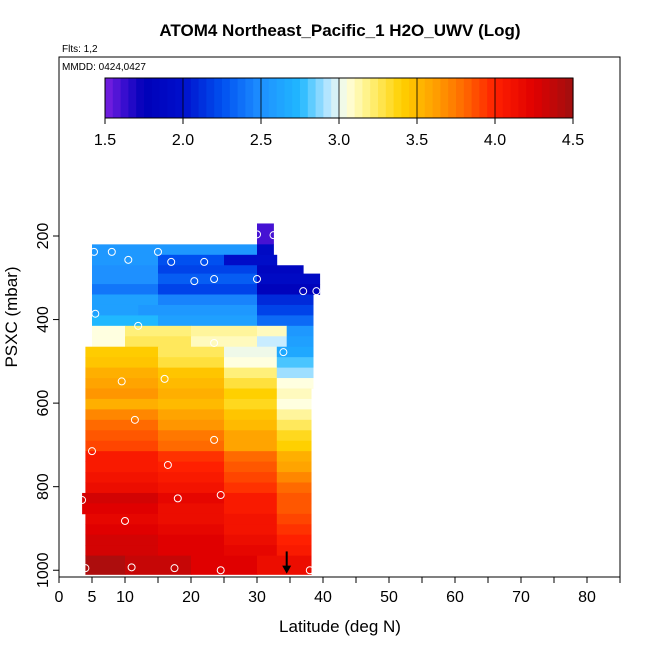  I want to click on colorbar-tick-label: 4.5, so click(573, 140).